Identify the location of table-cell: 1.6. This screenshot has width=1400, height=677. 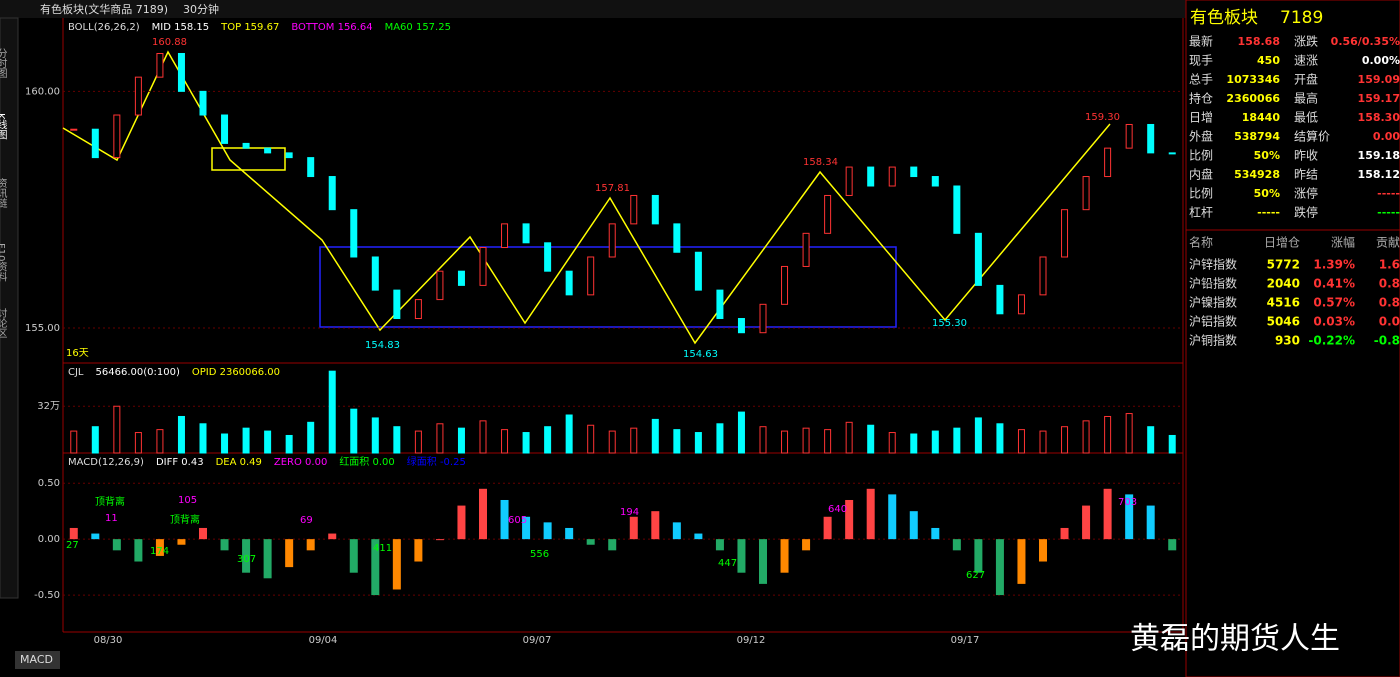
(1389, 265).